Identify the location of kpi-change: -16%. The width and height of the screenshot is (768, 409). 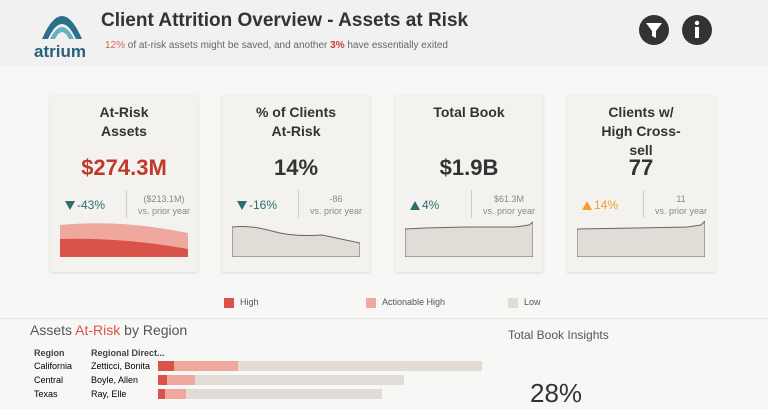
(263, 205).